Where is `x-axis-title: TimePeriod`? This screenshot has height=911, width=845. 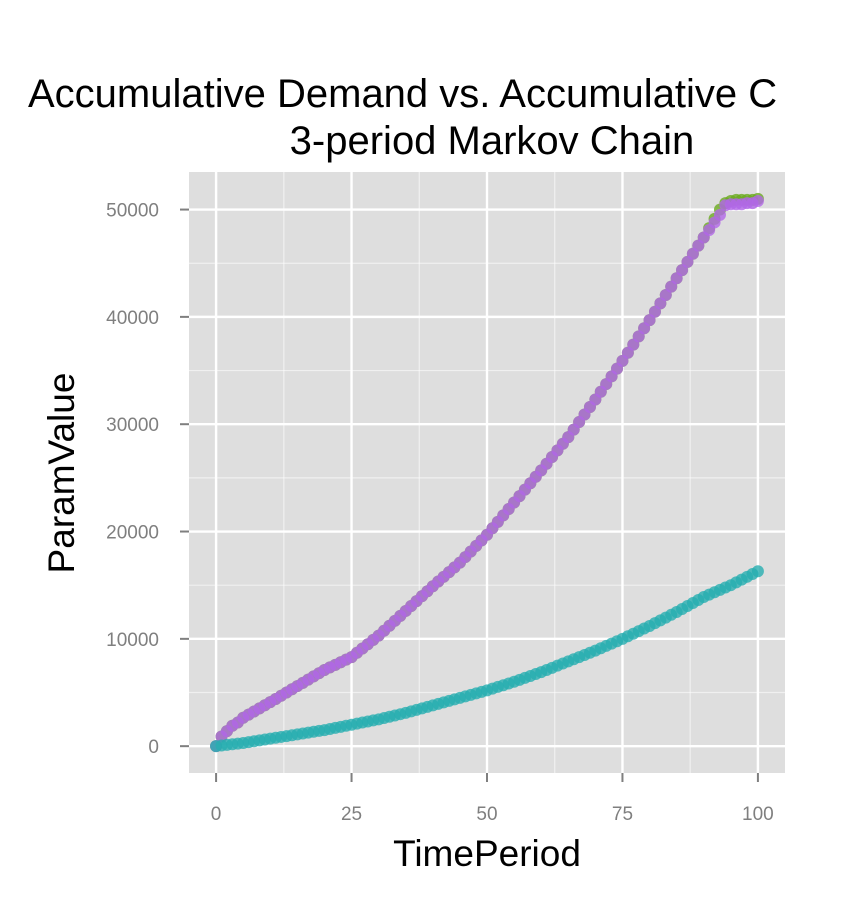 x-axis-title: TimePeriod is located at coordinates (487, 853).